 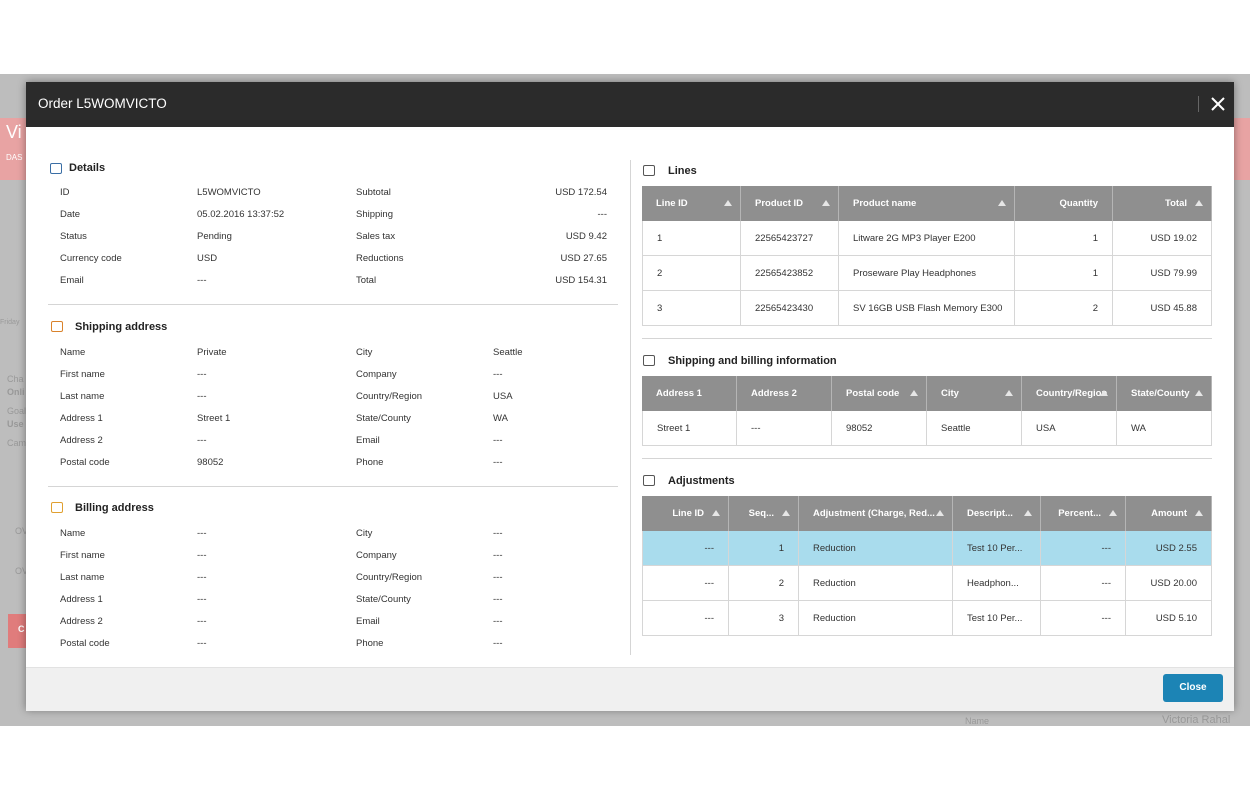 What do you see at coordinates (10, 322) in the screenshot?
I see `bg-text: Friday` at bounding box center [10, 322].